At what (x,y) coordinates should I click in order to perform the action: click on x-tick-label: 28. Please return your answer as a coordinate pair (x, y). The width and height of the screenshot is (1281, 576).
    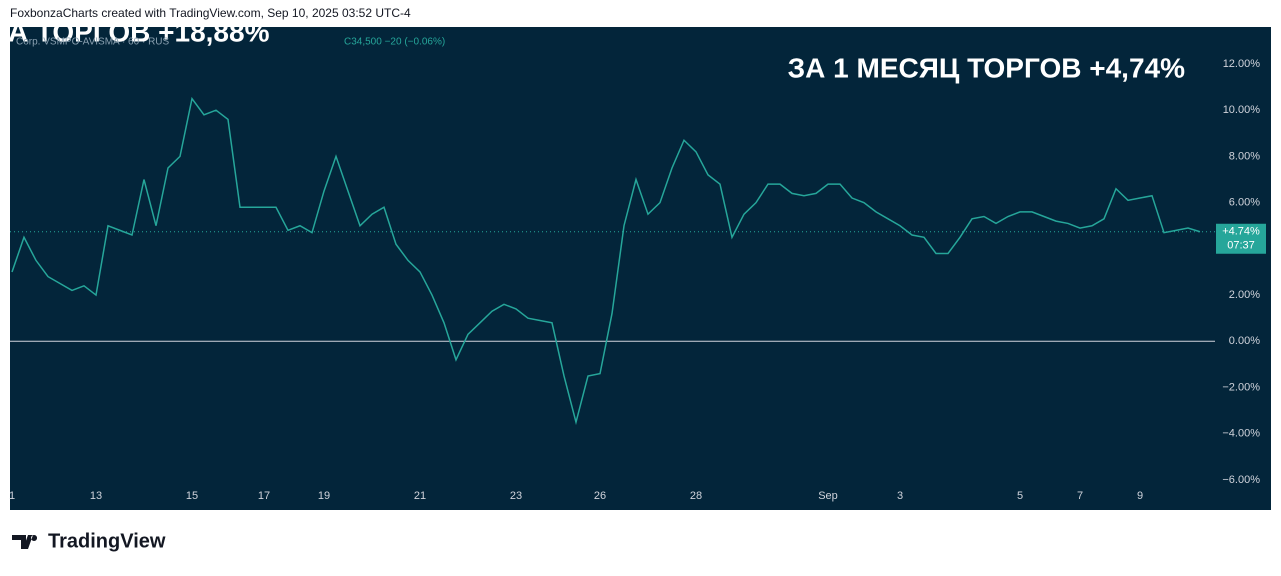
    Looking at the image, I should click on (696, 496).